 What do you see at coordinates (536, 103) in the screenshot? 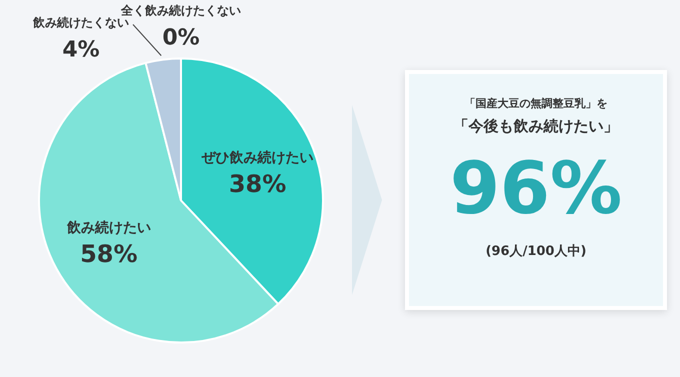
I see `text: 「国産大豆の無調整豆乳」を` at bounding box center [536, 103].